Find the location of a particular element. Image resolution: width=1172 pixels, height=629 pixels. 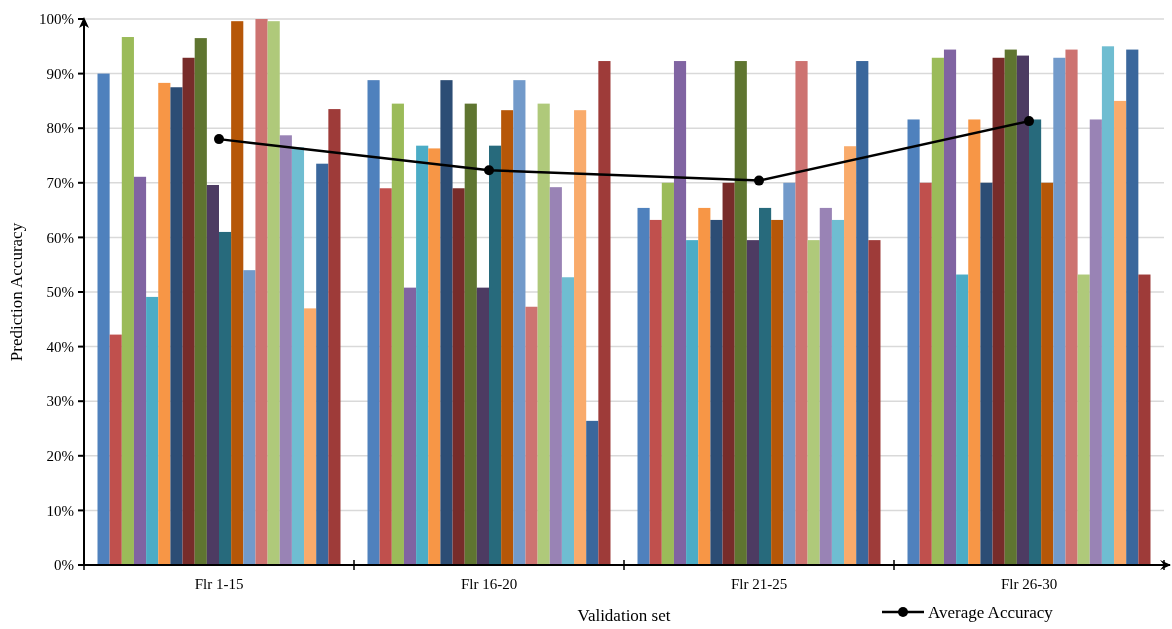

y-tick-label: 50% is located at coordinates (60, 292).